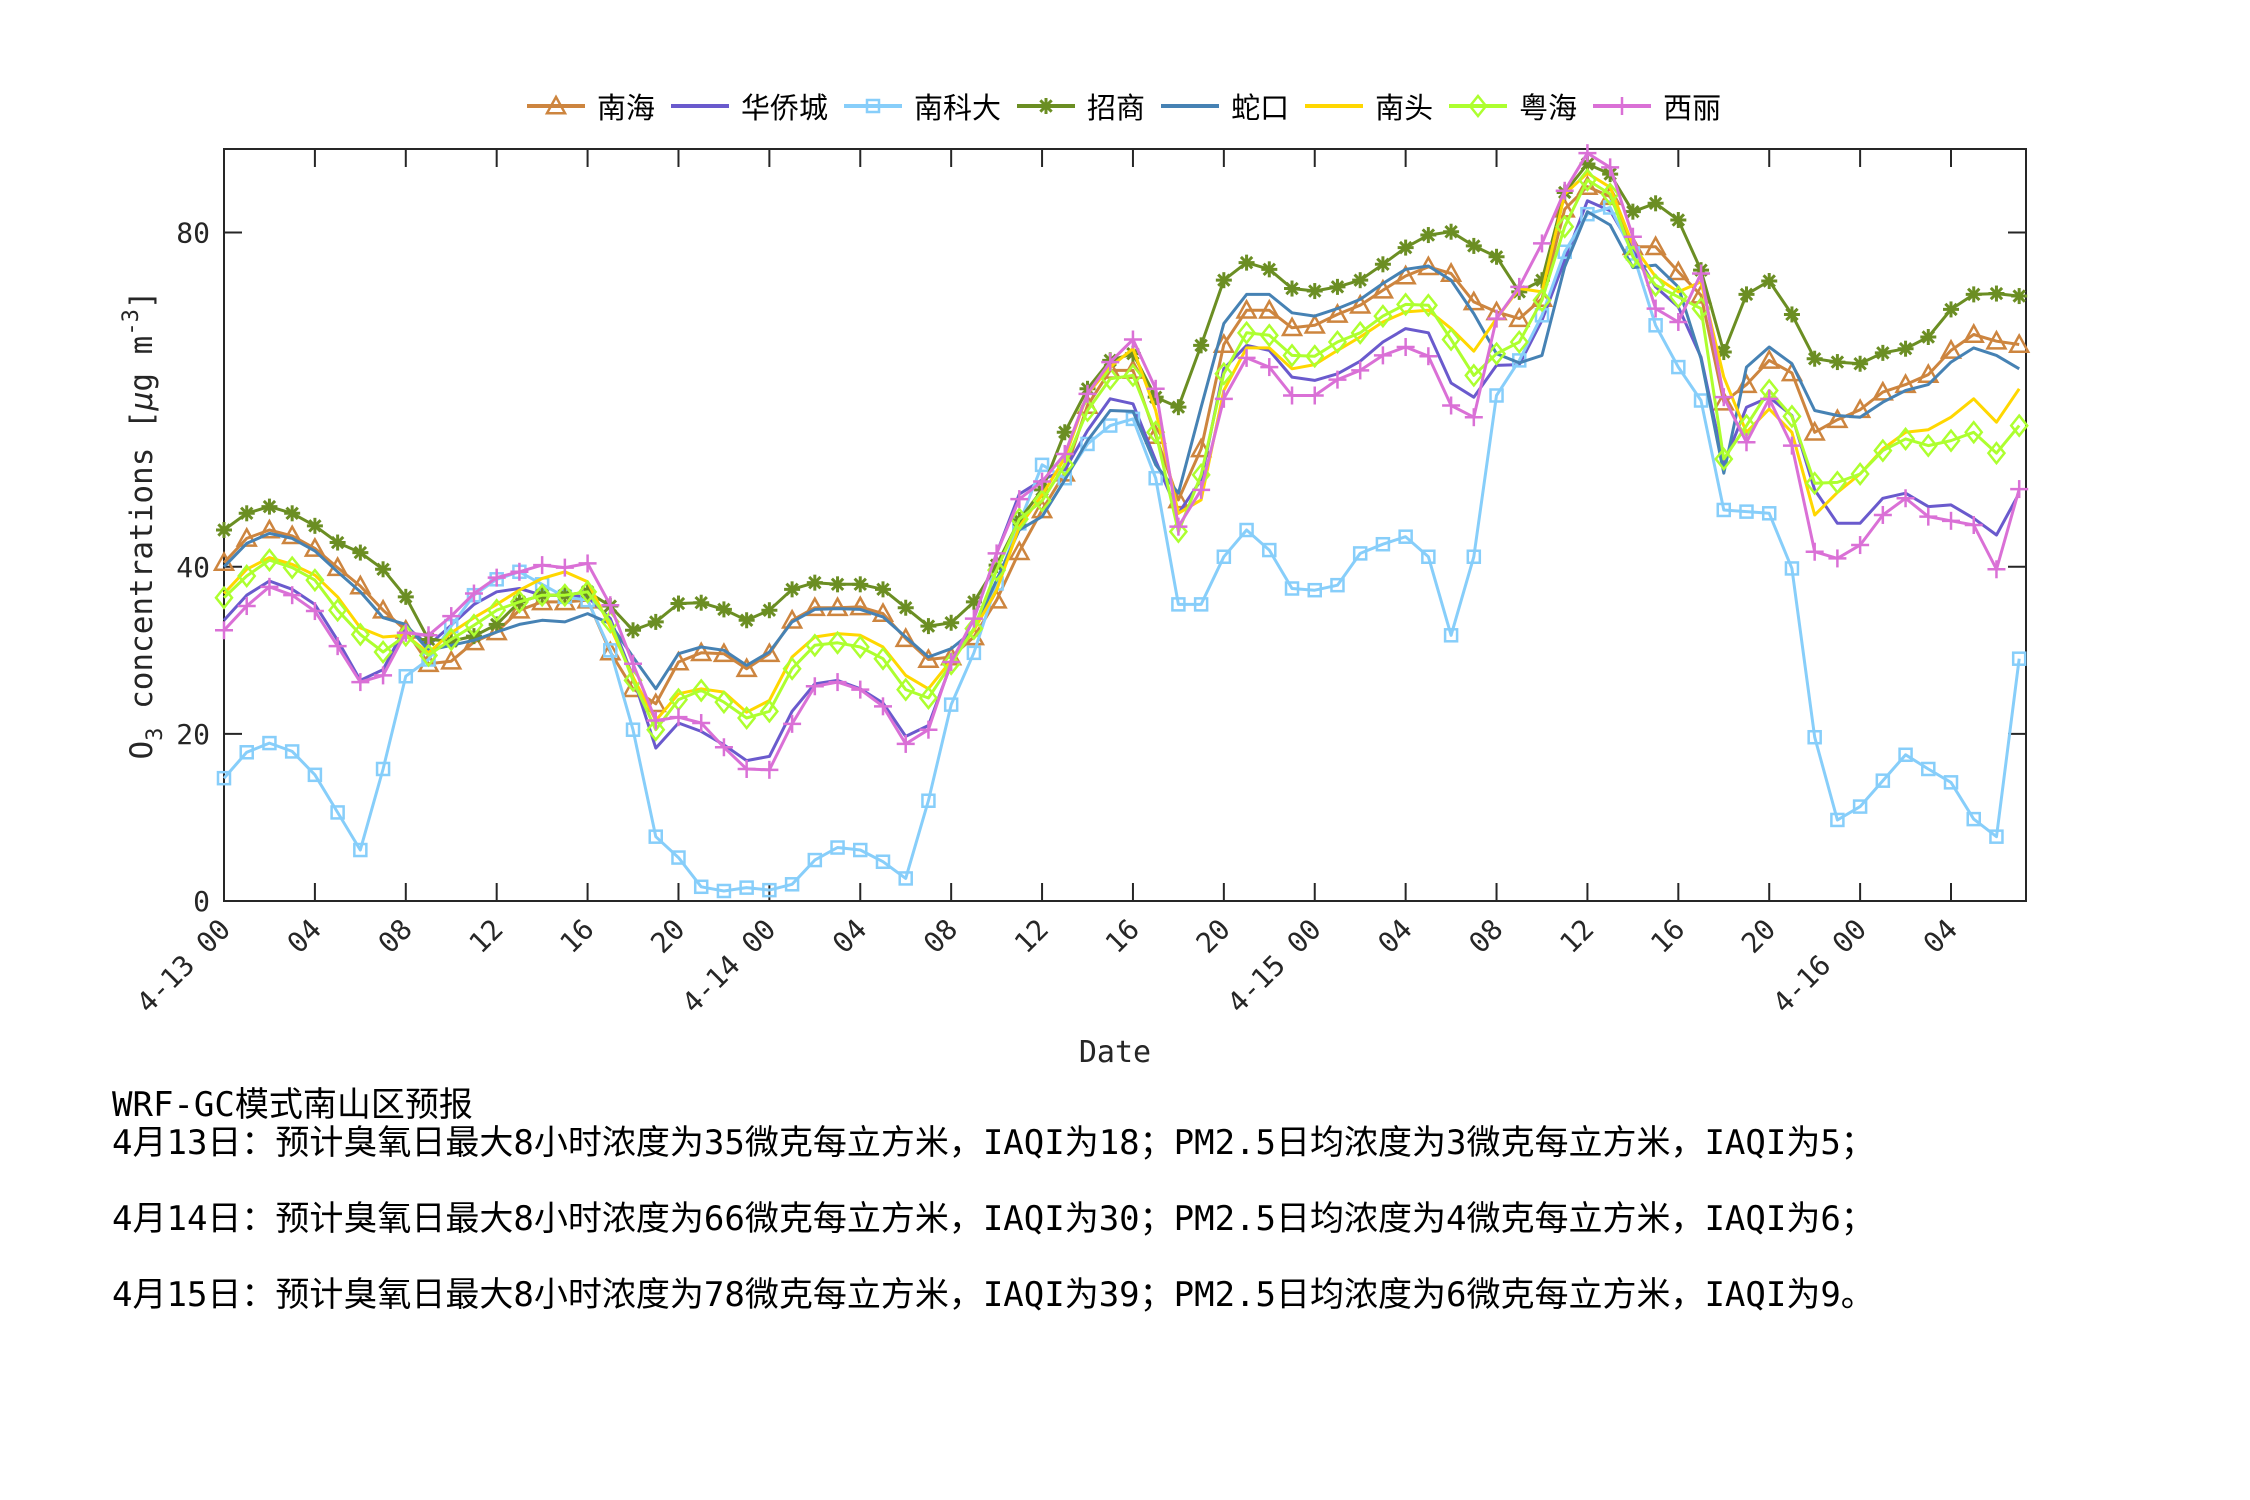  Describe the element at coordinates (193, 233) in the screenshot. I see `y-tick-label: 80` at that location.